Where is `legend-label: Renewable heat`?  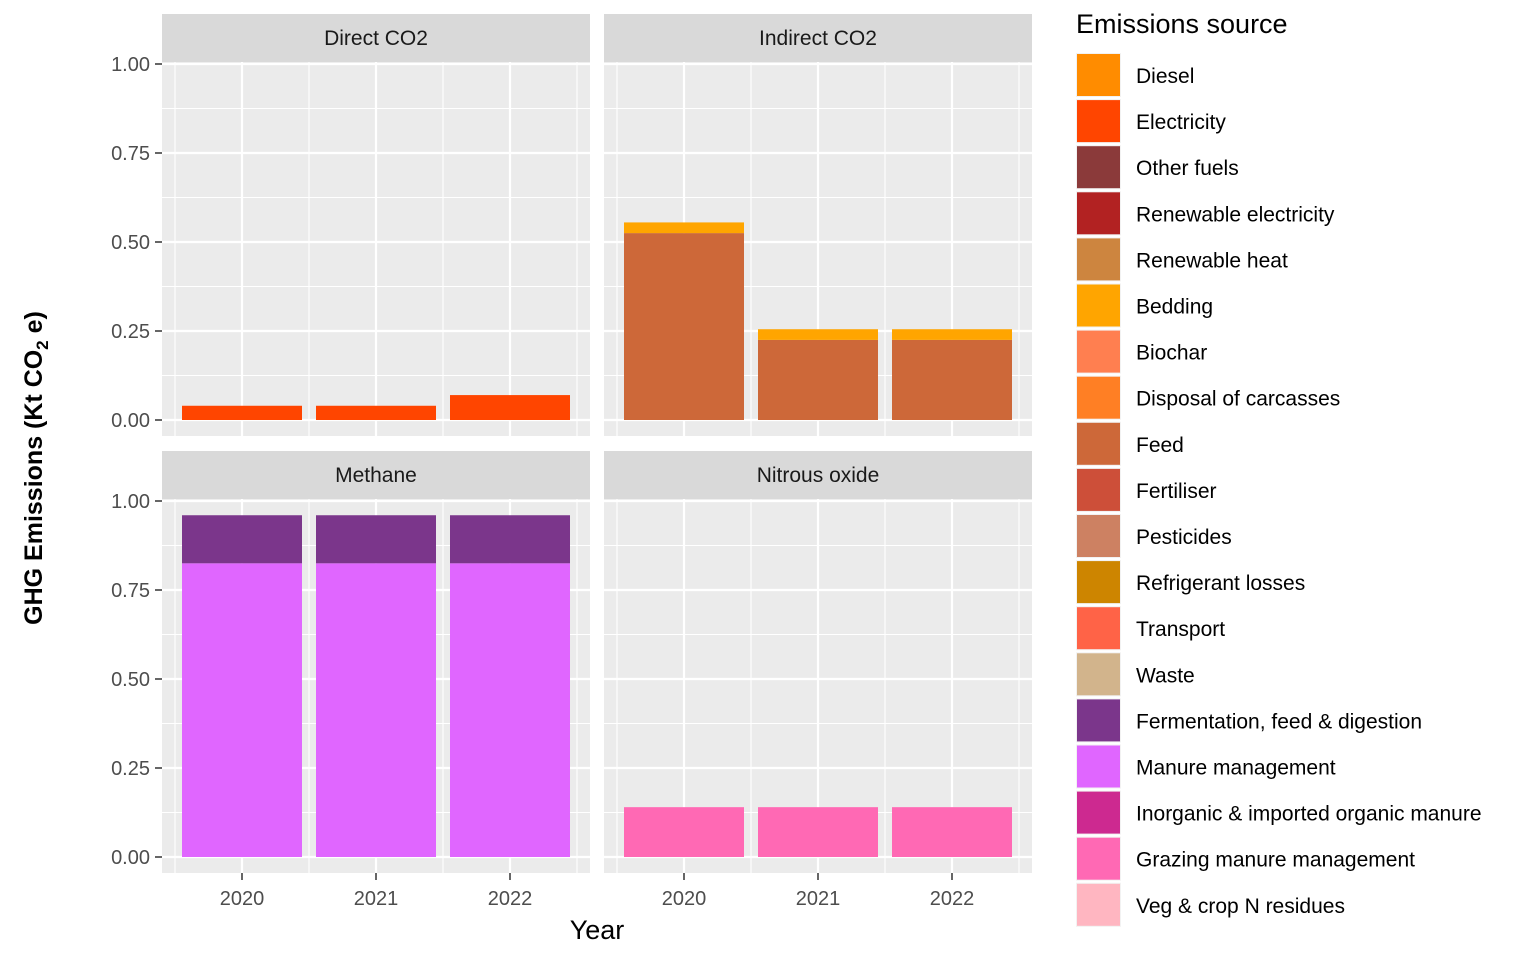
legend-label: Renewable heat is located at coordinates (1212, 260).